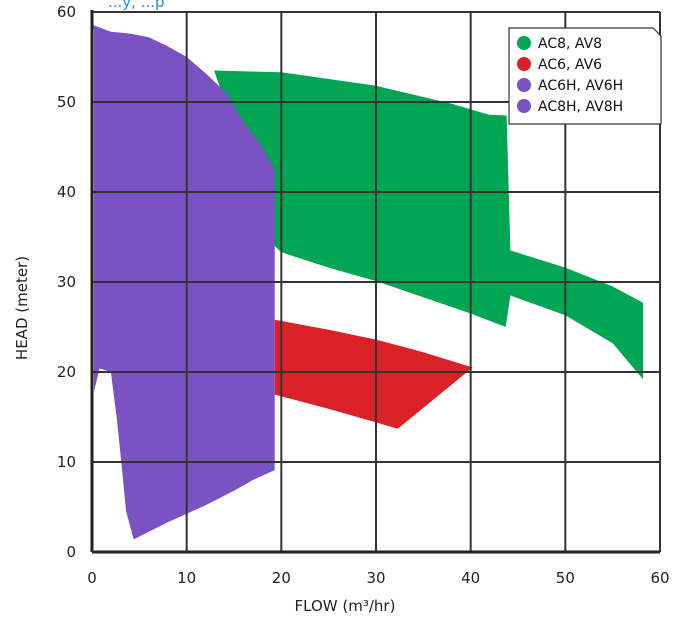  Describe the element at coordinates (565, 578) in the screenshot. I see `x-tick-label: 50` at that location.